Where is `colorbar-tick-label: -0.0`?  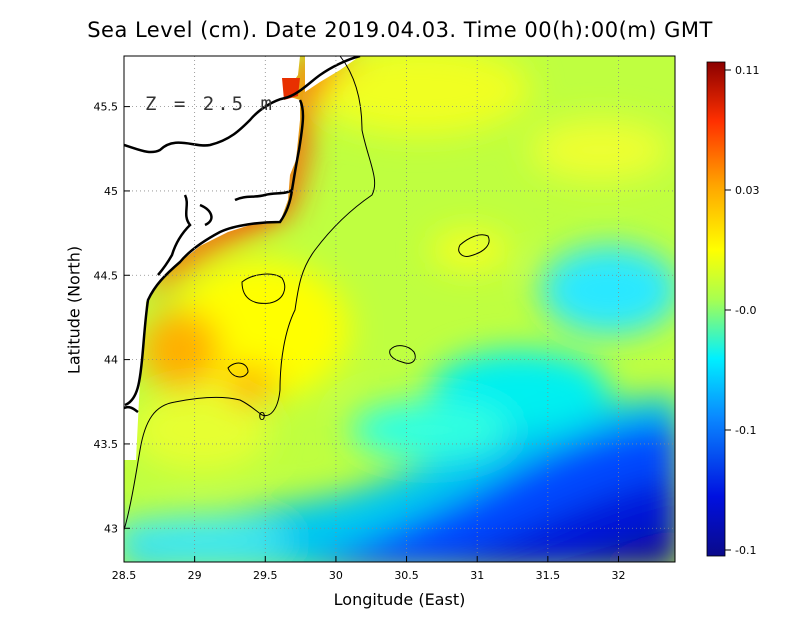
colorbar-tick-label: -0.0 is located at coordinates (745, 310).